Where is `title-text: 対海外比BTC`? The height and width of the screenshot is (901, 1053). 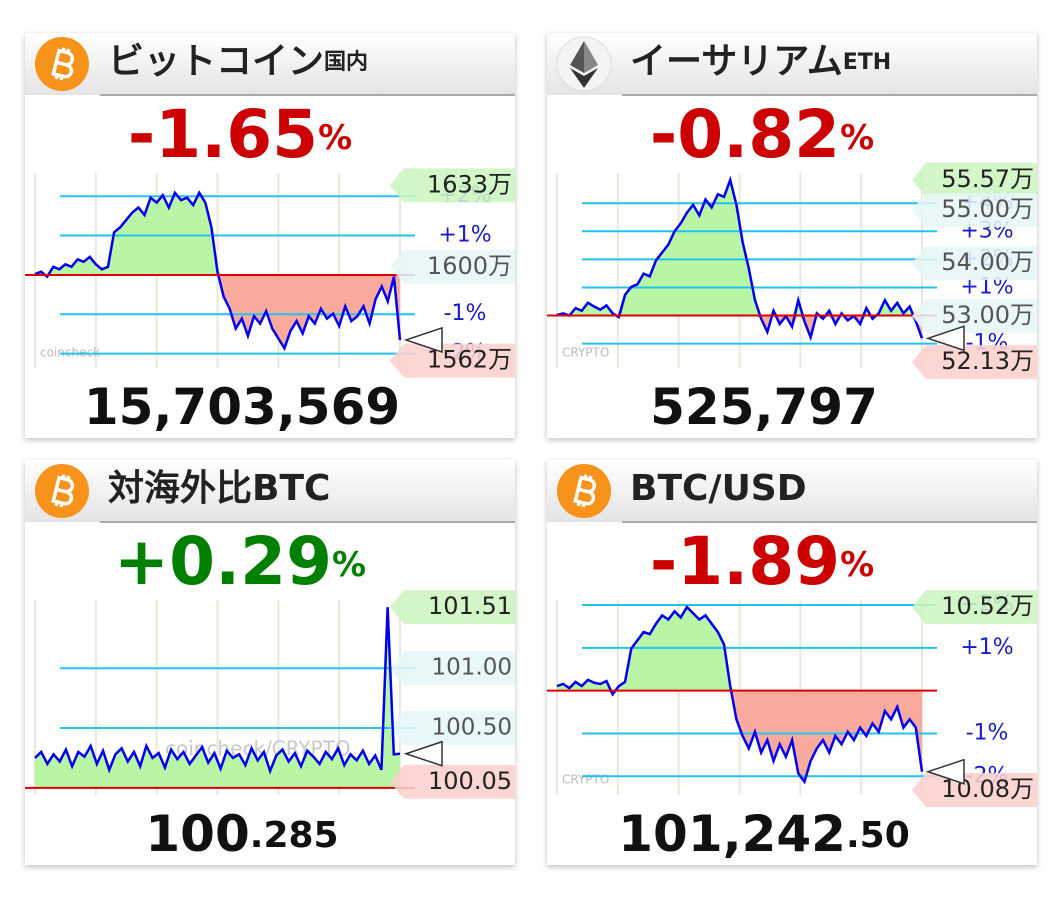 title-text: 対海外比BTC is located at coordinates (219, 488).